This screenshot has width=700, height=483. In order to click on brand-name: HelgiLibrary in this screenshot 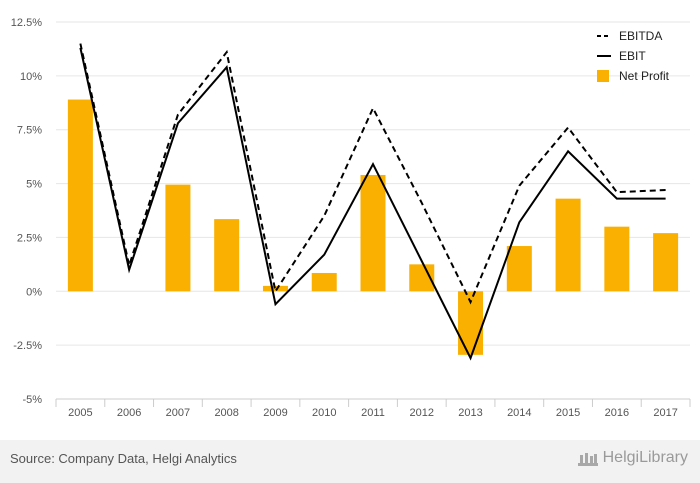, I will do `click(645, 457)`.